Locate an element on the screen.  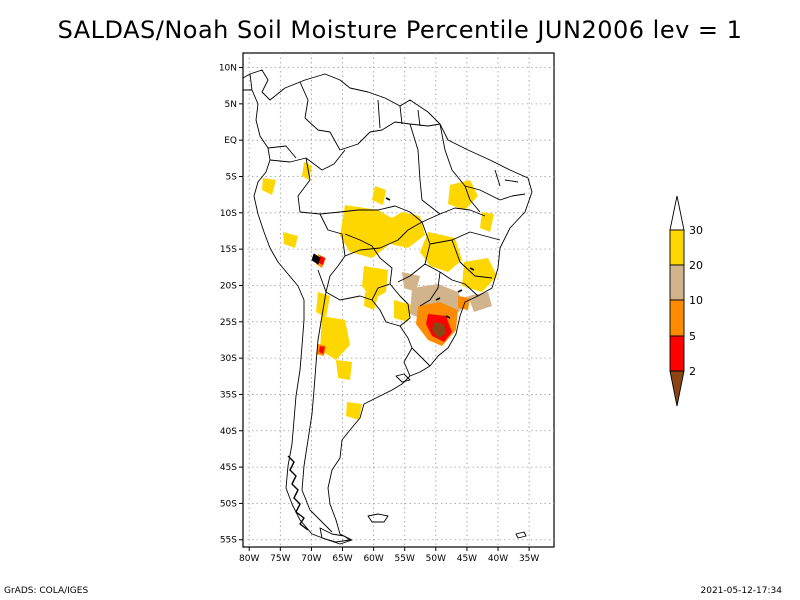
lat-tick-label: 20S is located at coordinates (228, 286).